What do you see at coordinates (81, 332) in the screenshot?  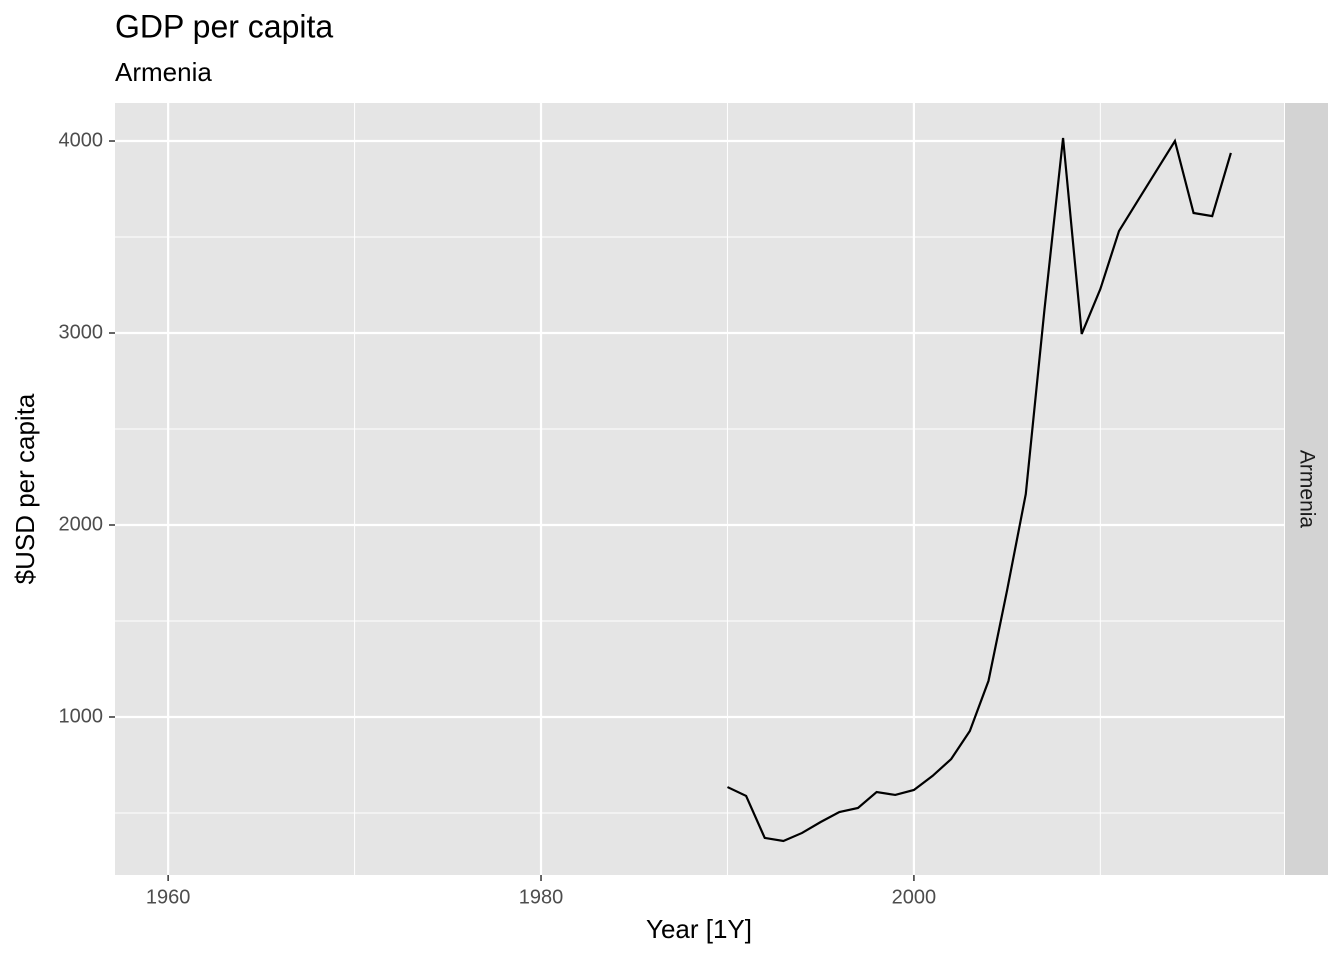 I see `y-tick-label: 3000` at bounding box center [81, 332].